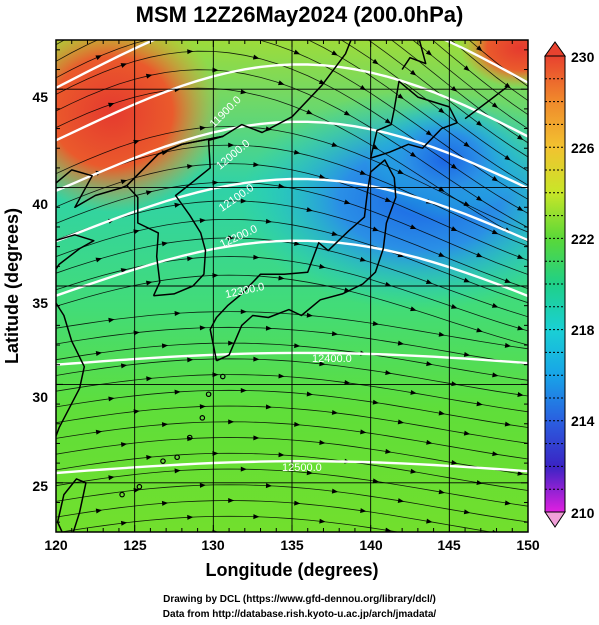 This screenshot has height=625, width=599. What do you see at coordinates (449, 545) in the screenshot?
I see `xtick-label: 145` at bounding box center [449, 545].